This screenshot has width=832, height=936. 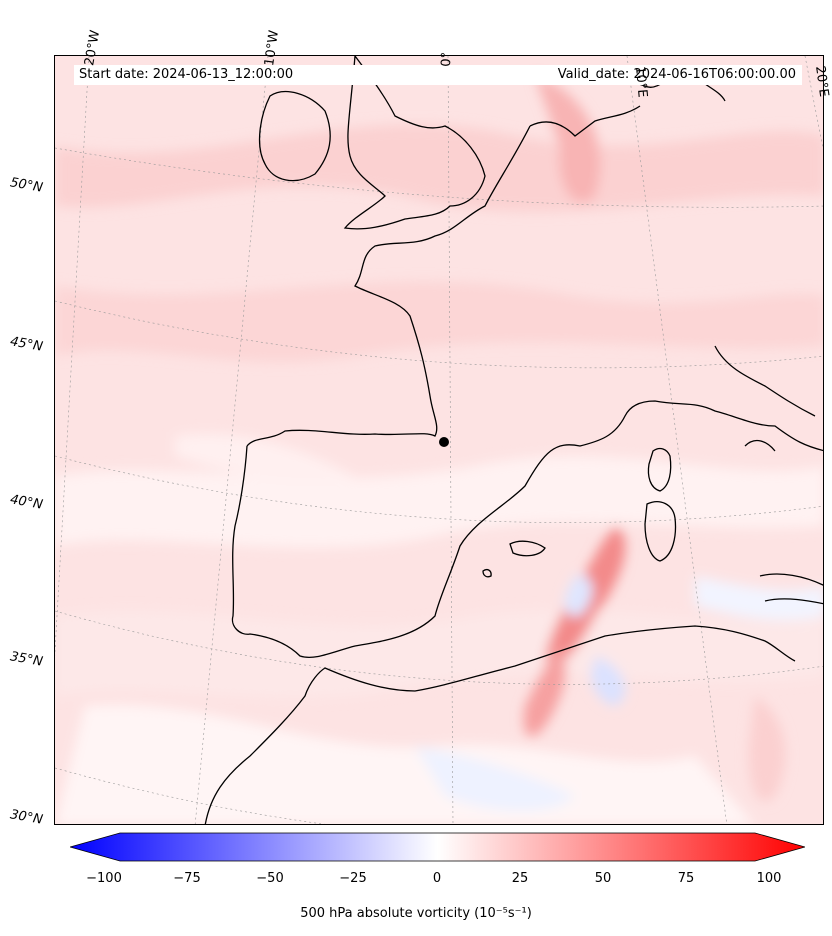 What do you see at coordinates (444, 442) in the screenshot?
I see `location-marker` at bounding box center [444, 442].